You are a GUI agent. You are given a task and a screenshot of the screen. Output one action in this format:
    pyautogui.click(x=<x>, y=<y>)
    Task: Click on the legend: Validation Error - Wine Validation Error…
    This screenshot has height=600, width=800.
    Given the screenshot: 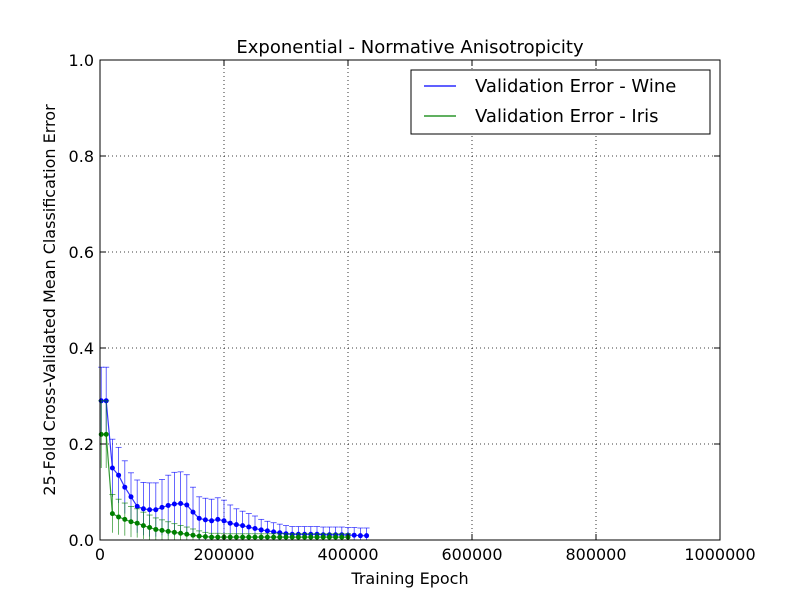 What is the action you would take?
    pyautogui.click(x=560, y=102)
    